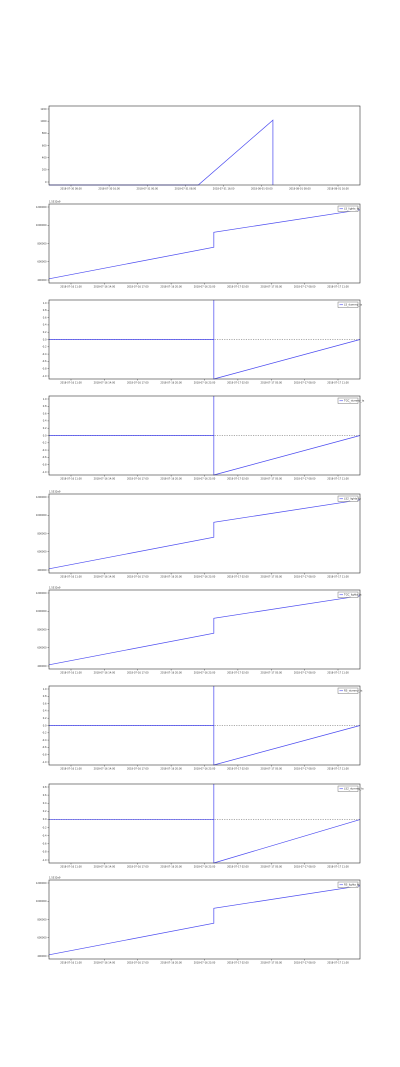 The image size is (400, 1067). Describe the element at coordinates (353, 305) in the screenshot. I see `legend-label: LS_dummy_ts` at that location.